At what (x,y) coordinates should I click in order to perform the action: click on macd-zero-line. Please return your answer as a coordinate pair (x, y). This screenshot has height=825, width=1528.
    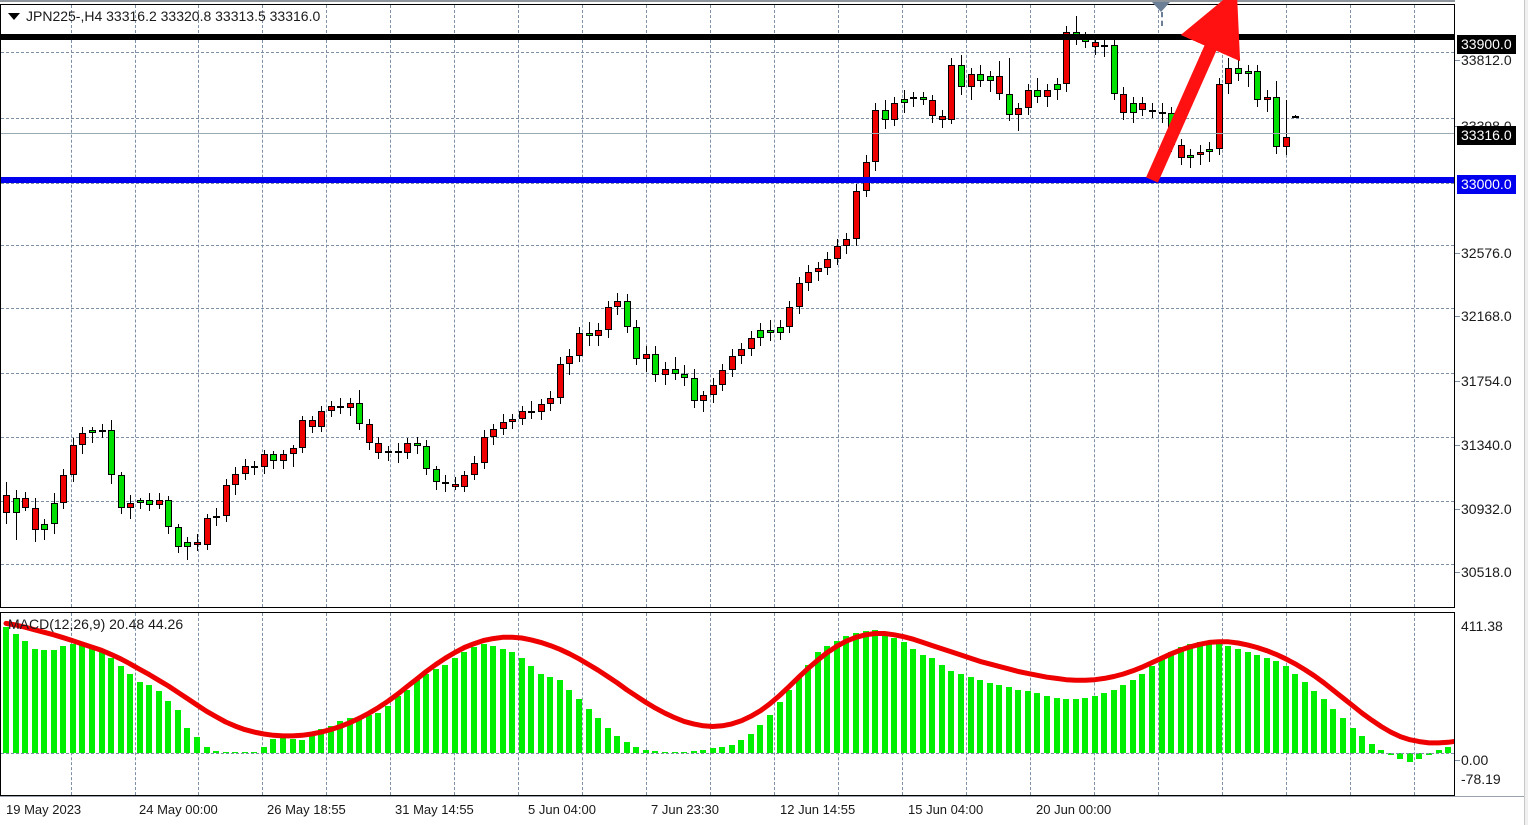
    Looking at the image, I should click on (727, 753).